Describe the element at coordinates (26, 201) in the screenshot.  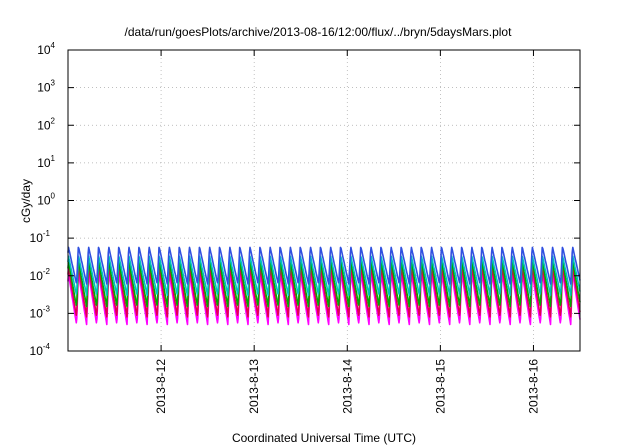
I see `y-axis-label: cGy/day` at that location.